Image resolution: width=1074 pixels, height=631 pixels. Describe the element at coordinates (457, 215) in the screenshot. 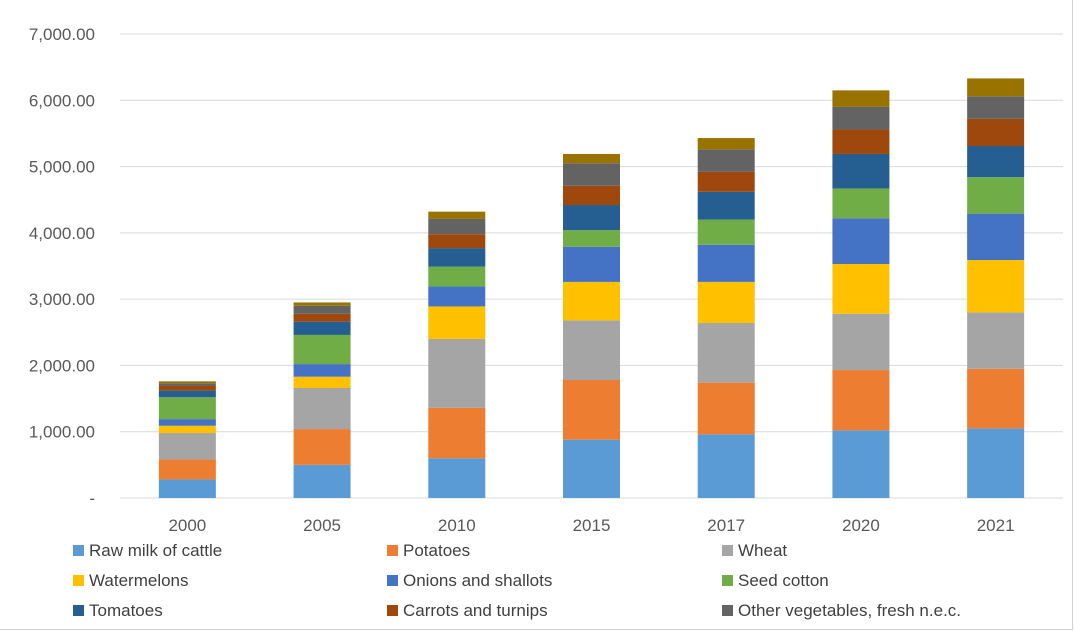

I see `bar-segment-unlabeled-2010` at that location.